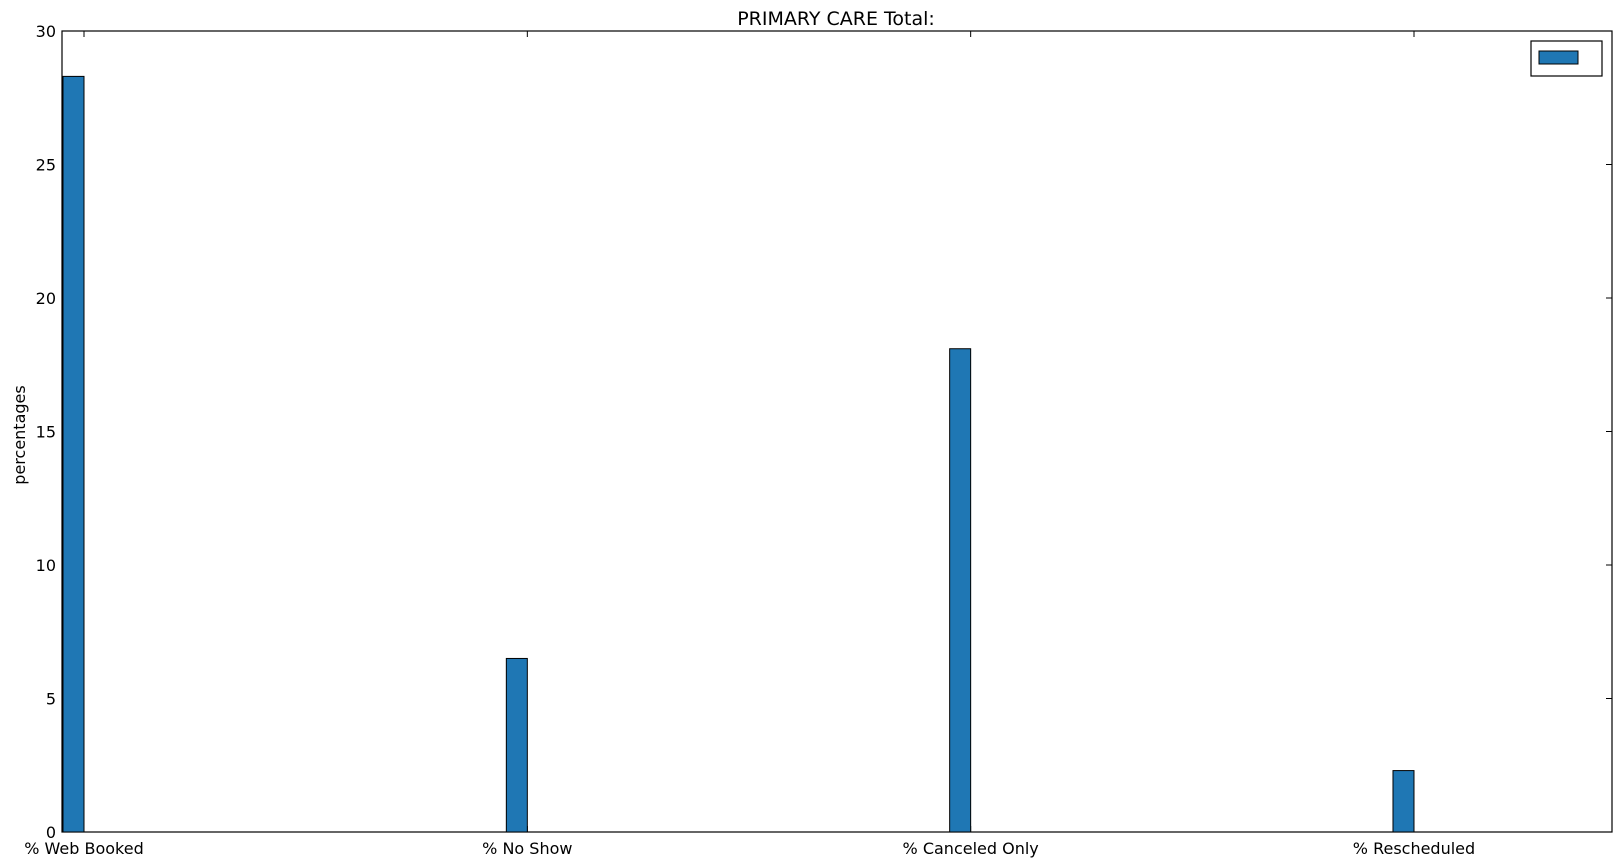 The height and width of the screenshot is (865, 1621). What do you see at coordinates (971, 848) in the screenshot?
I see `x-tick-label: % Canceled Only` at bounding box center [971, 848].